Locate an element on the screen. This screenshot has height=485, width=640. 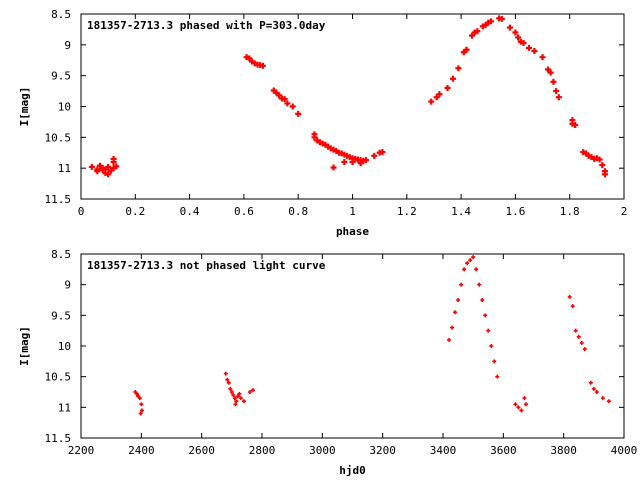
y-tick-label: 9.5 is located at coordinates (61, 76).